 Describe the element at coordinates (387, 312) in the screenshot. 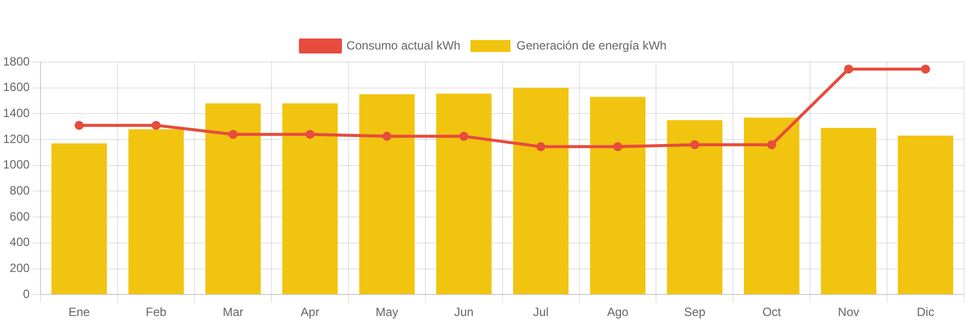

I see `x-tick-label: May` at that location.